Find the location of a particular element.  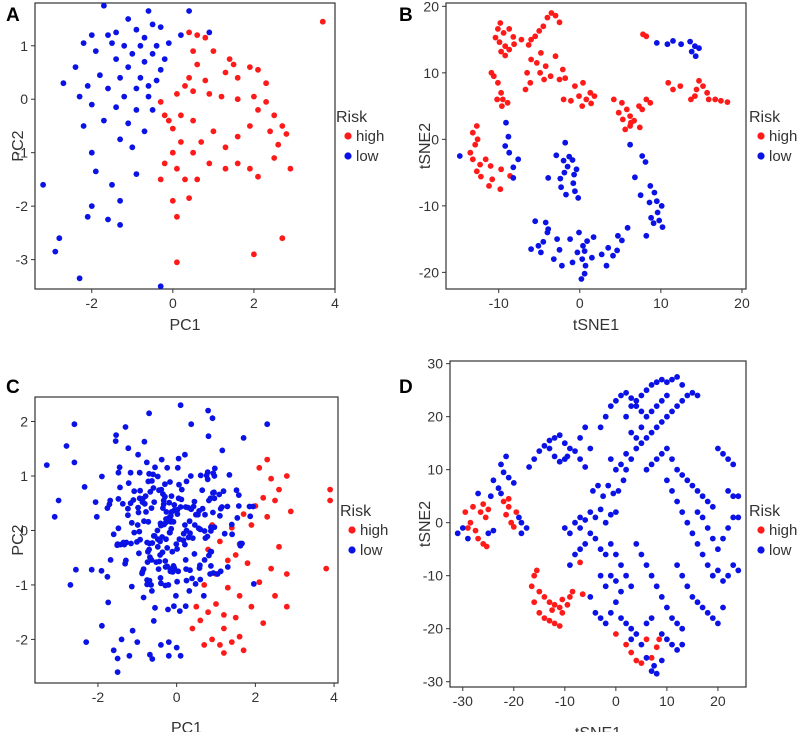

x-tick-label: 2 is located at coordinates (254, 303).